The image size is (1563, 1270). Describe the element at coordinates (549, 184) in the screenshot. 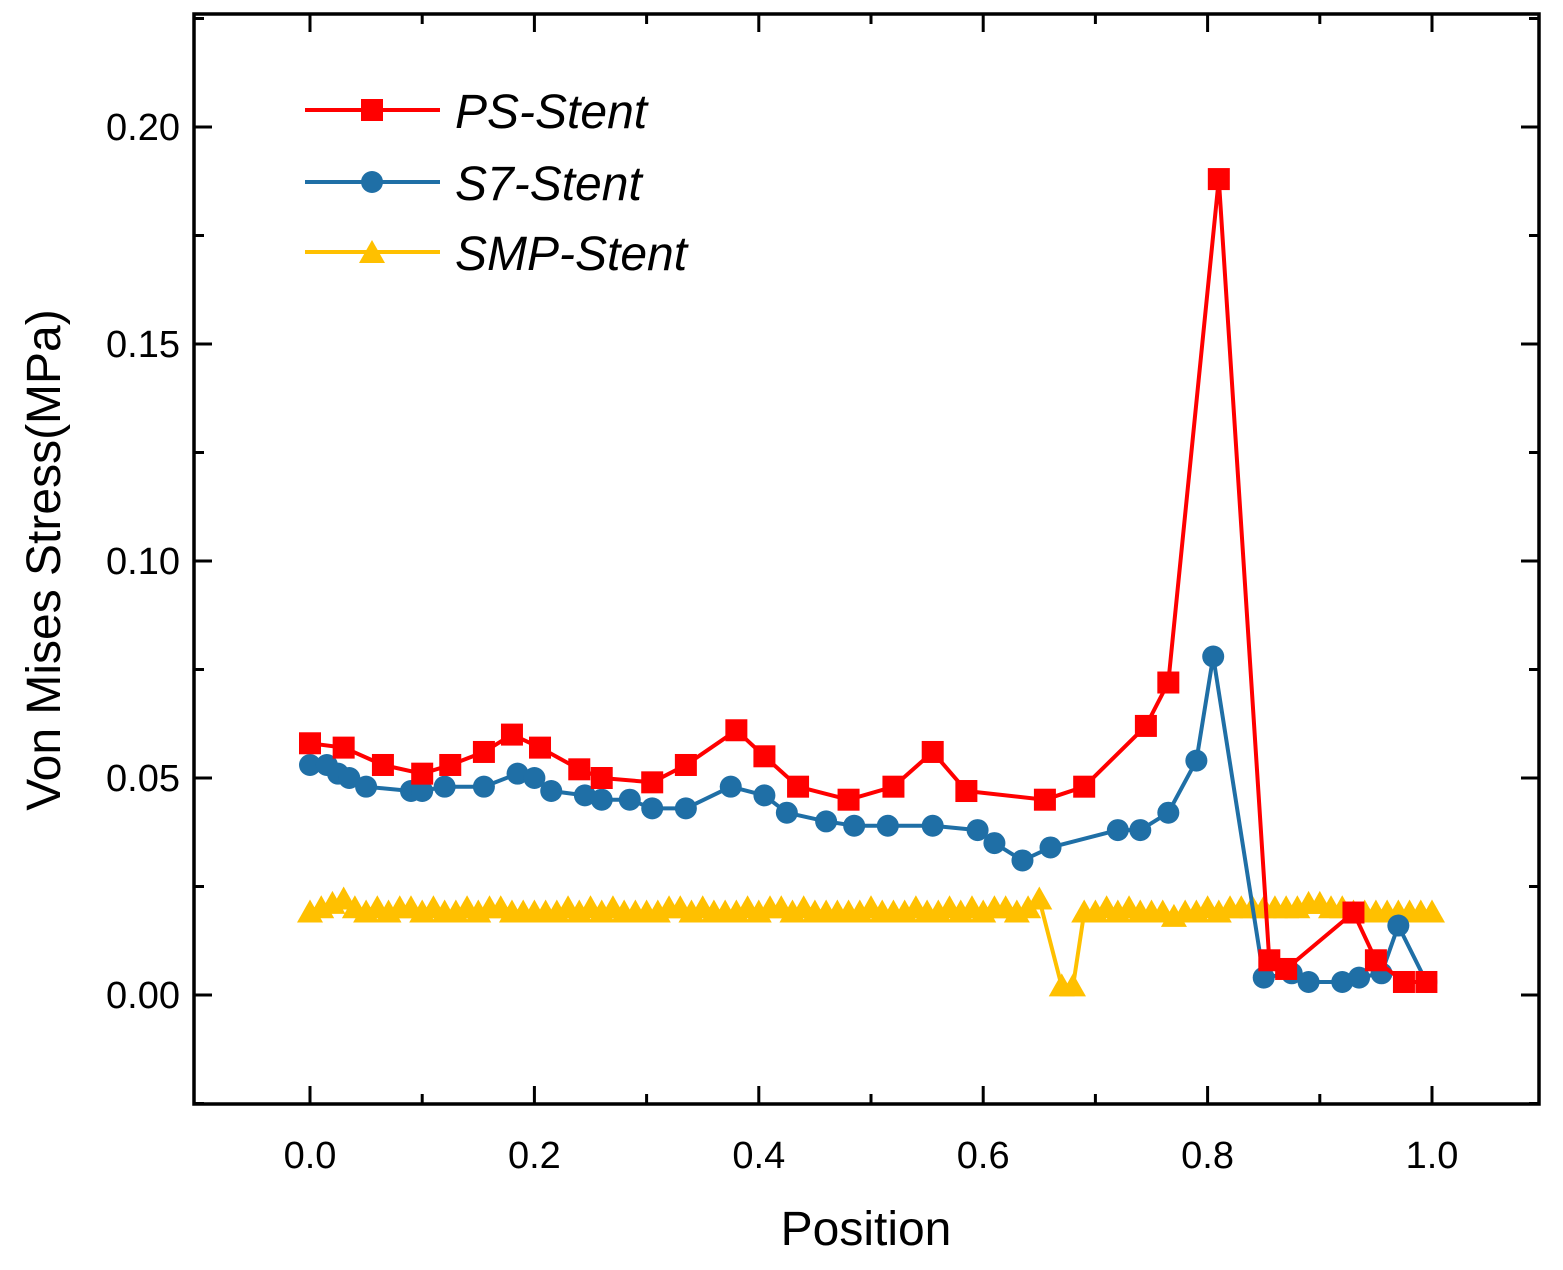

I see `legend-label-s7-stent: S7-Stent` at that location.